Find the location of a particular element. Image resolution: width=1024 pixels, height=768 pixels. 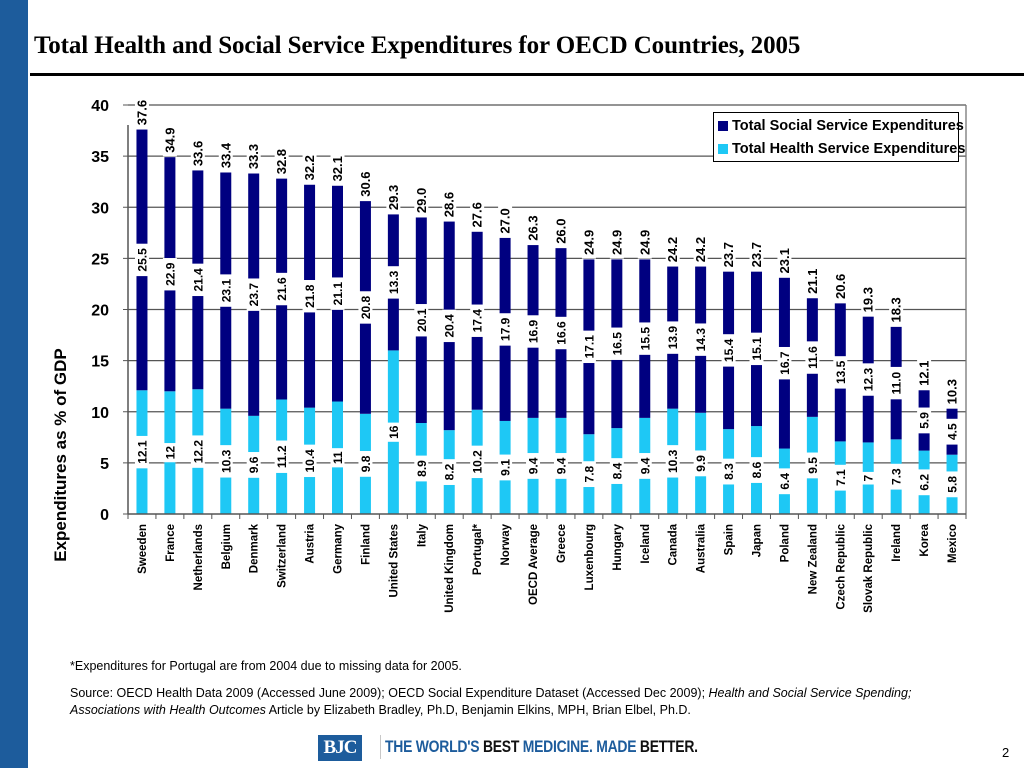

data-label-social: 14.3 is located at coordinates (701, 340).